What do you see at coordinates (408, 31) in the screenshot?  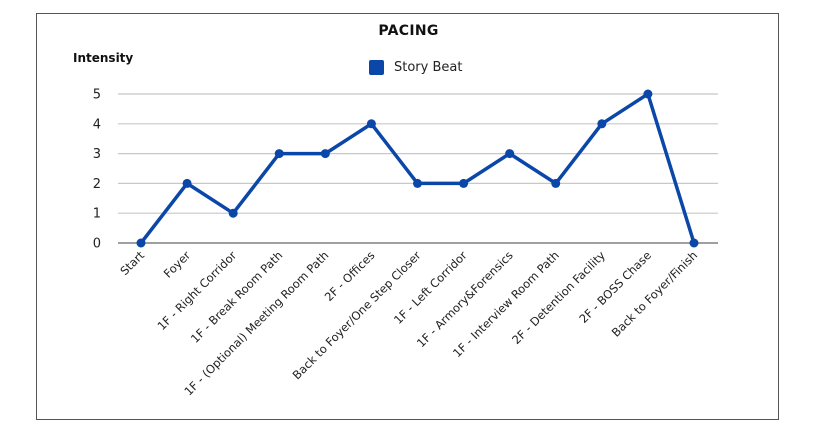 I see `chart-title: PACING` at bounding box center [408, 31].